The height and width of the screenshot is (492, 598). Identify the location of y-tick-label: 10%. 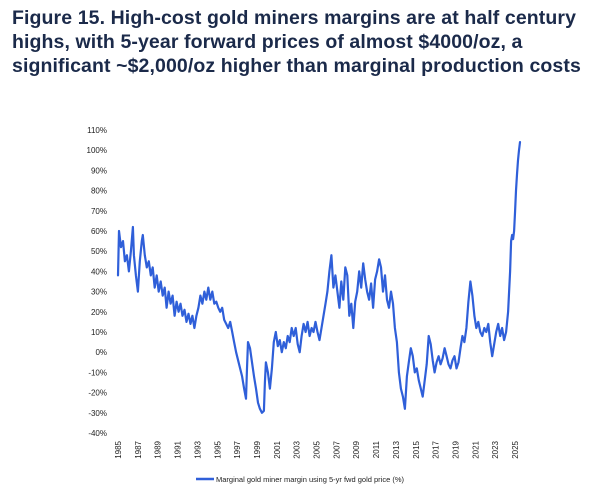
(99, 332).